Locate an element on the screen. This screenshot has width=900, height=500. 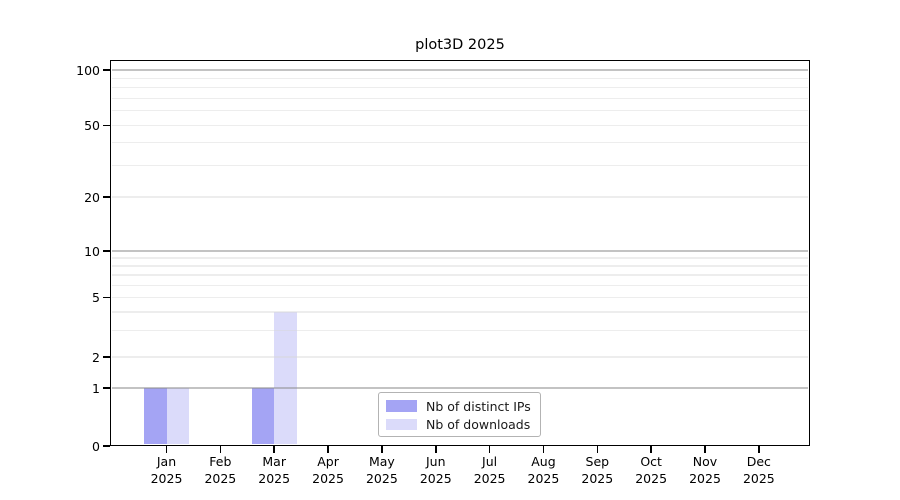
x-tick-oct is located at coordinates (651, 449).